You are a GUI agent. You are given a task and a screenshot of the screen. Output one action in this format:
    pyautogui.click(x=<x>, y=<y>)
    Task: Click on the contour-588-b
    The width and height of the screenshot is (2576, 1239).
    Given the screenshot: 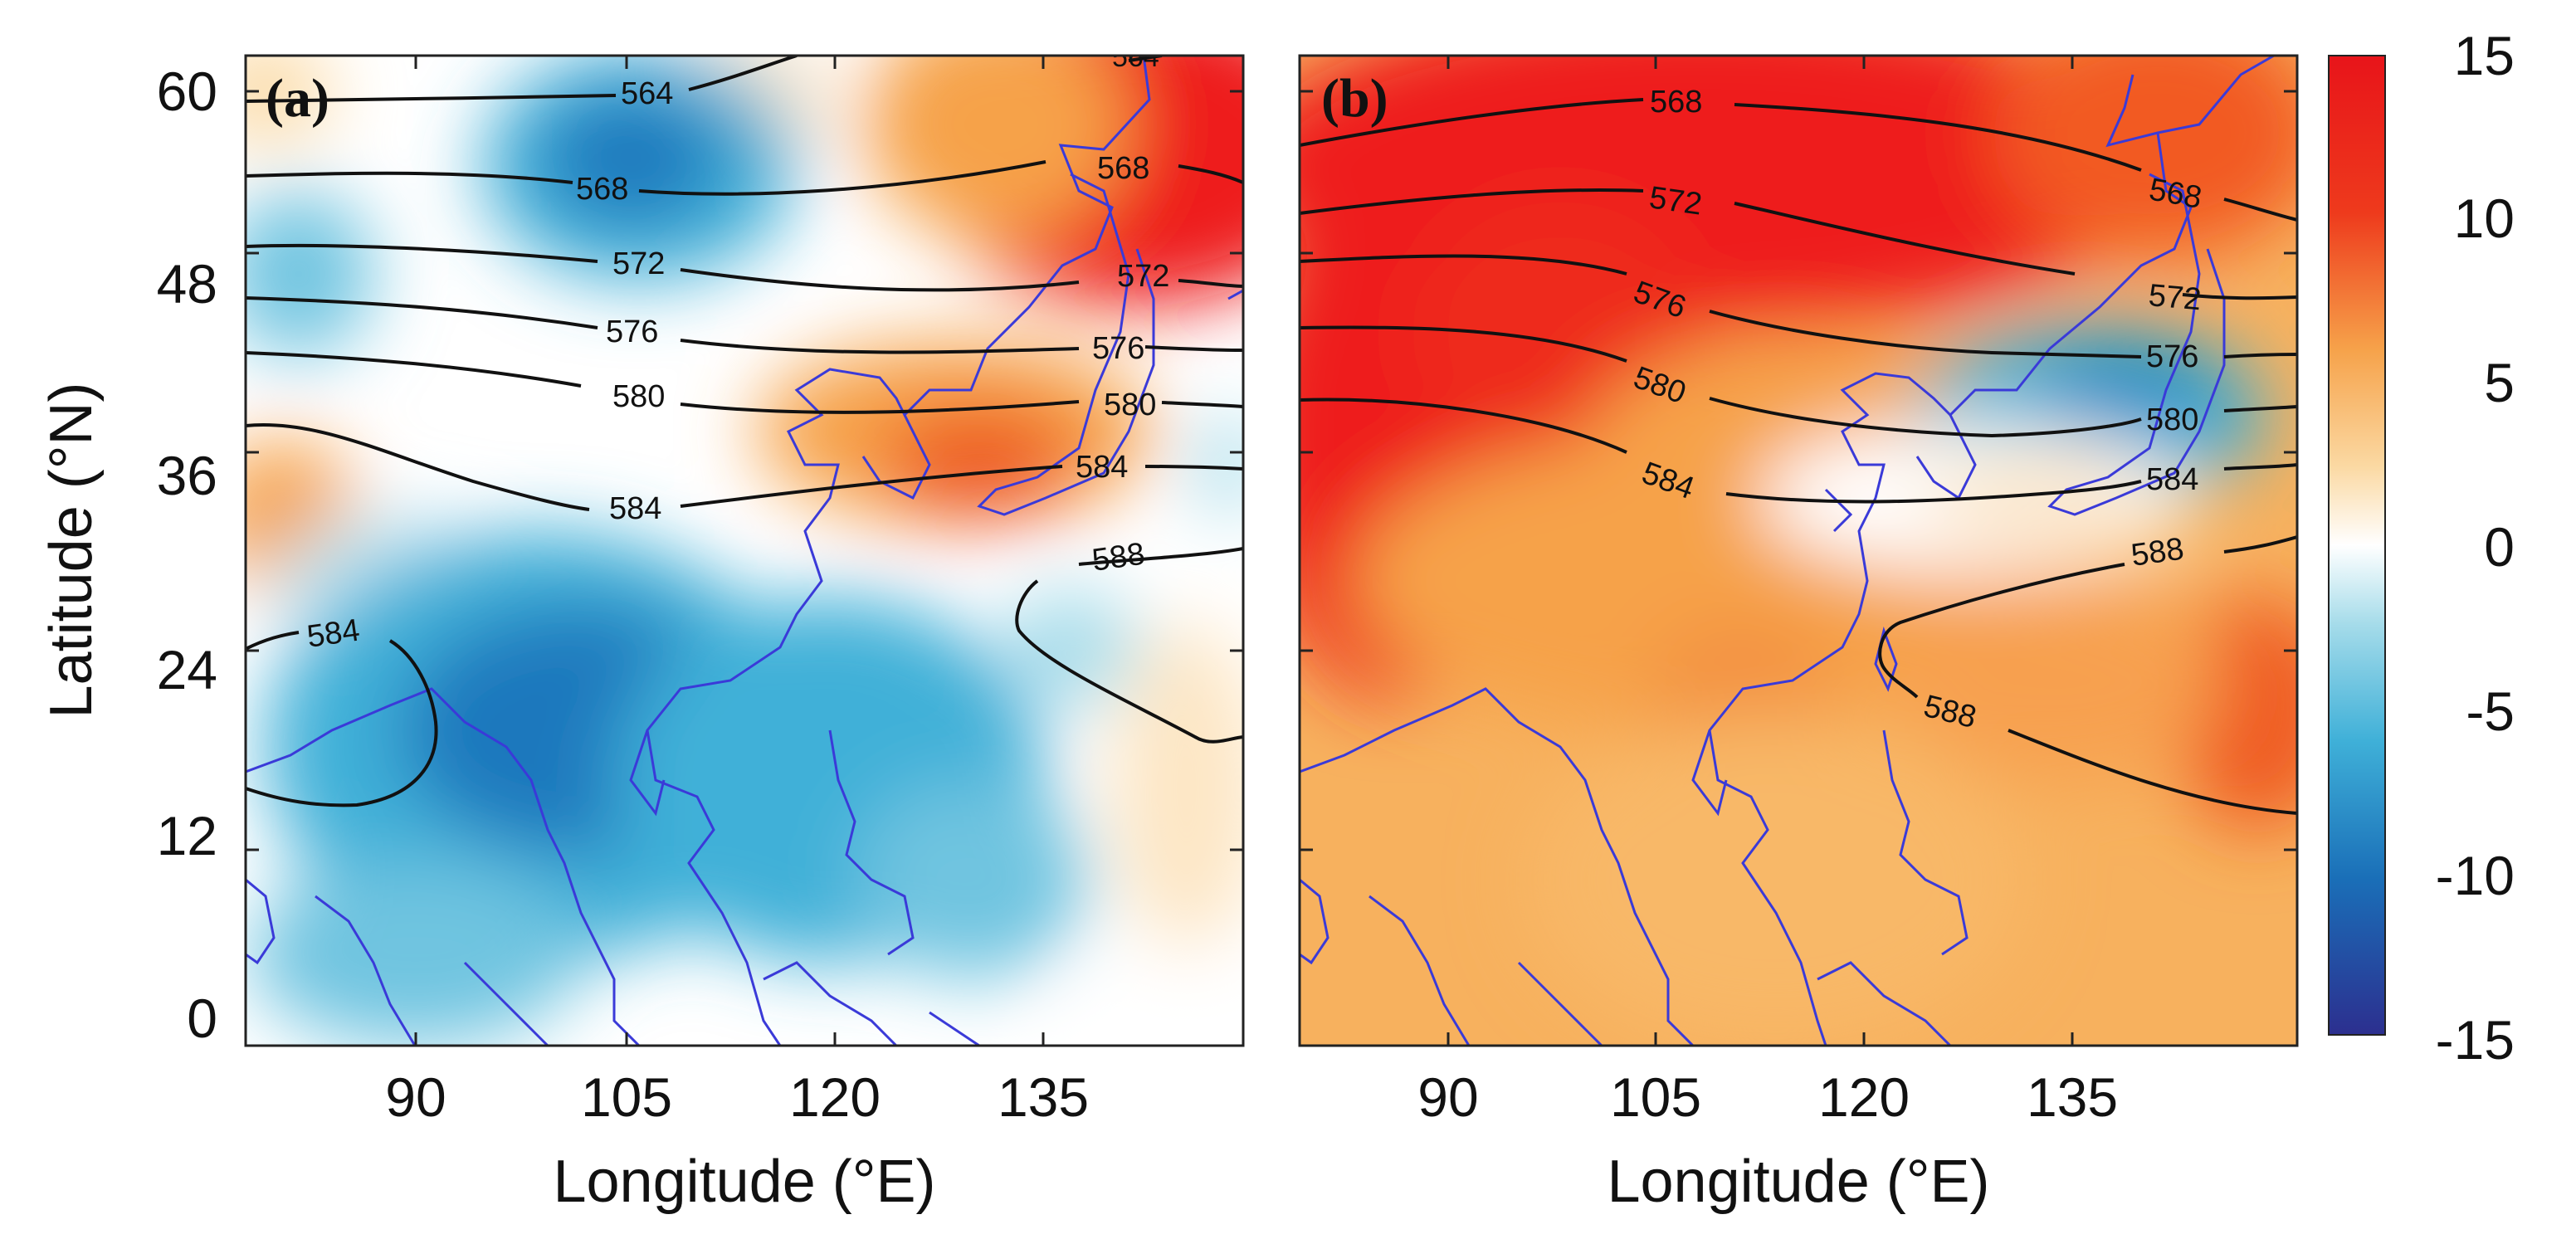 What is the action you would take?
    pyautogui.click(x=2088, y=675)
    